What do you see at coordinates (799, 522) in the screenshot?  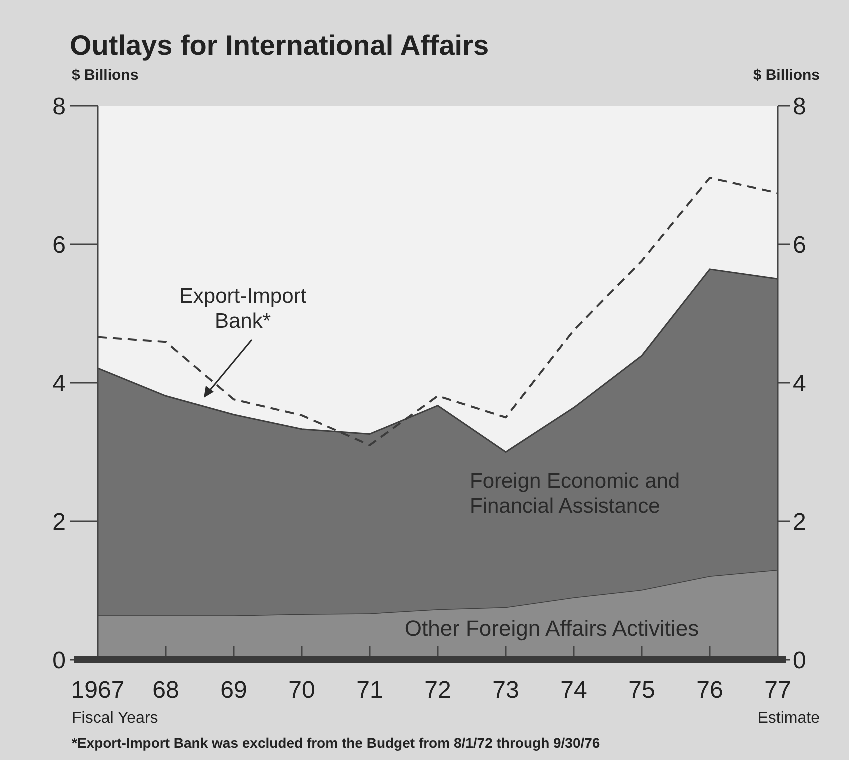 I see `y2-tick-label: 2` at bounding box center [799, 522].